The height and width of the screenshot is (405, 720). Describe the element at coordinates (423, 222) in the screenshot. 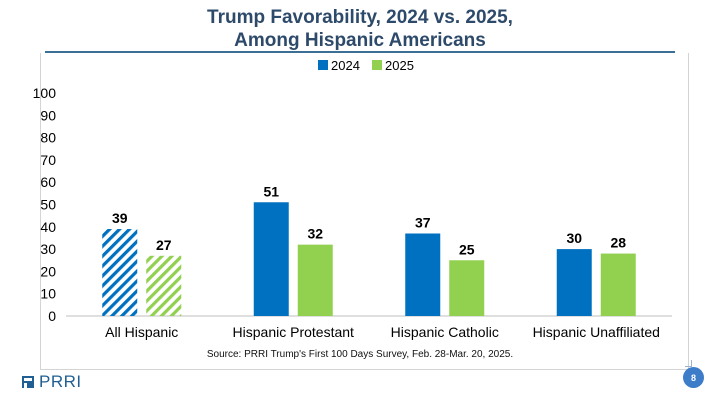

I see `data-label: 37` at that location.